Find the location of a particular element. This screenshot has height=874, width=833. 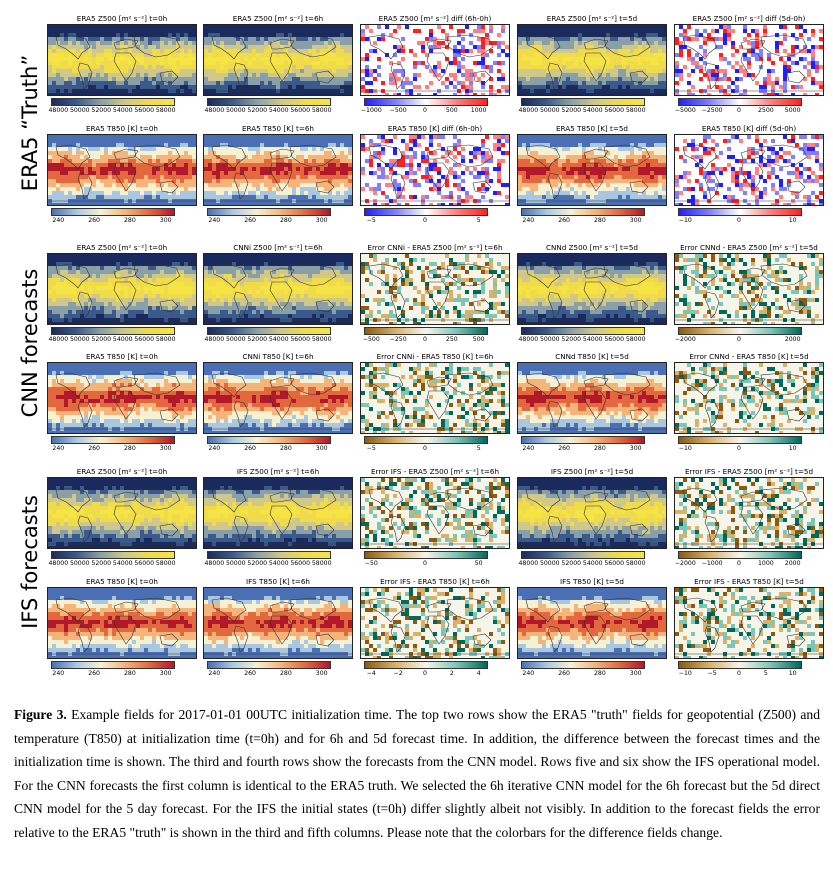

colorbar-ticks: −1000 −500 0 500 1000 is located at coordinates (435, 112).